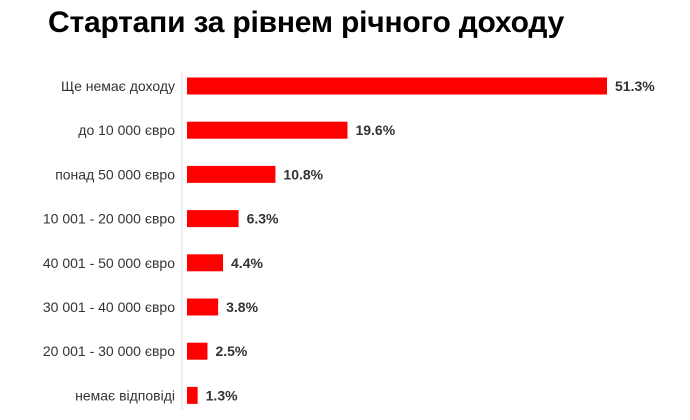  I want to click on category-label: Ще немає доходу, so click(118, 86).